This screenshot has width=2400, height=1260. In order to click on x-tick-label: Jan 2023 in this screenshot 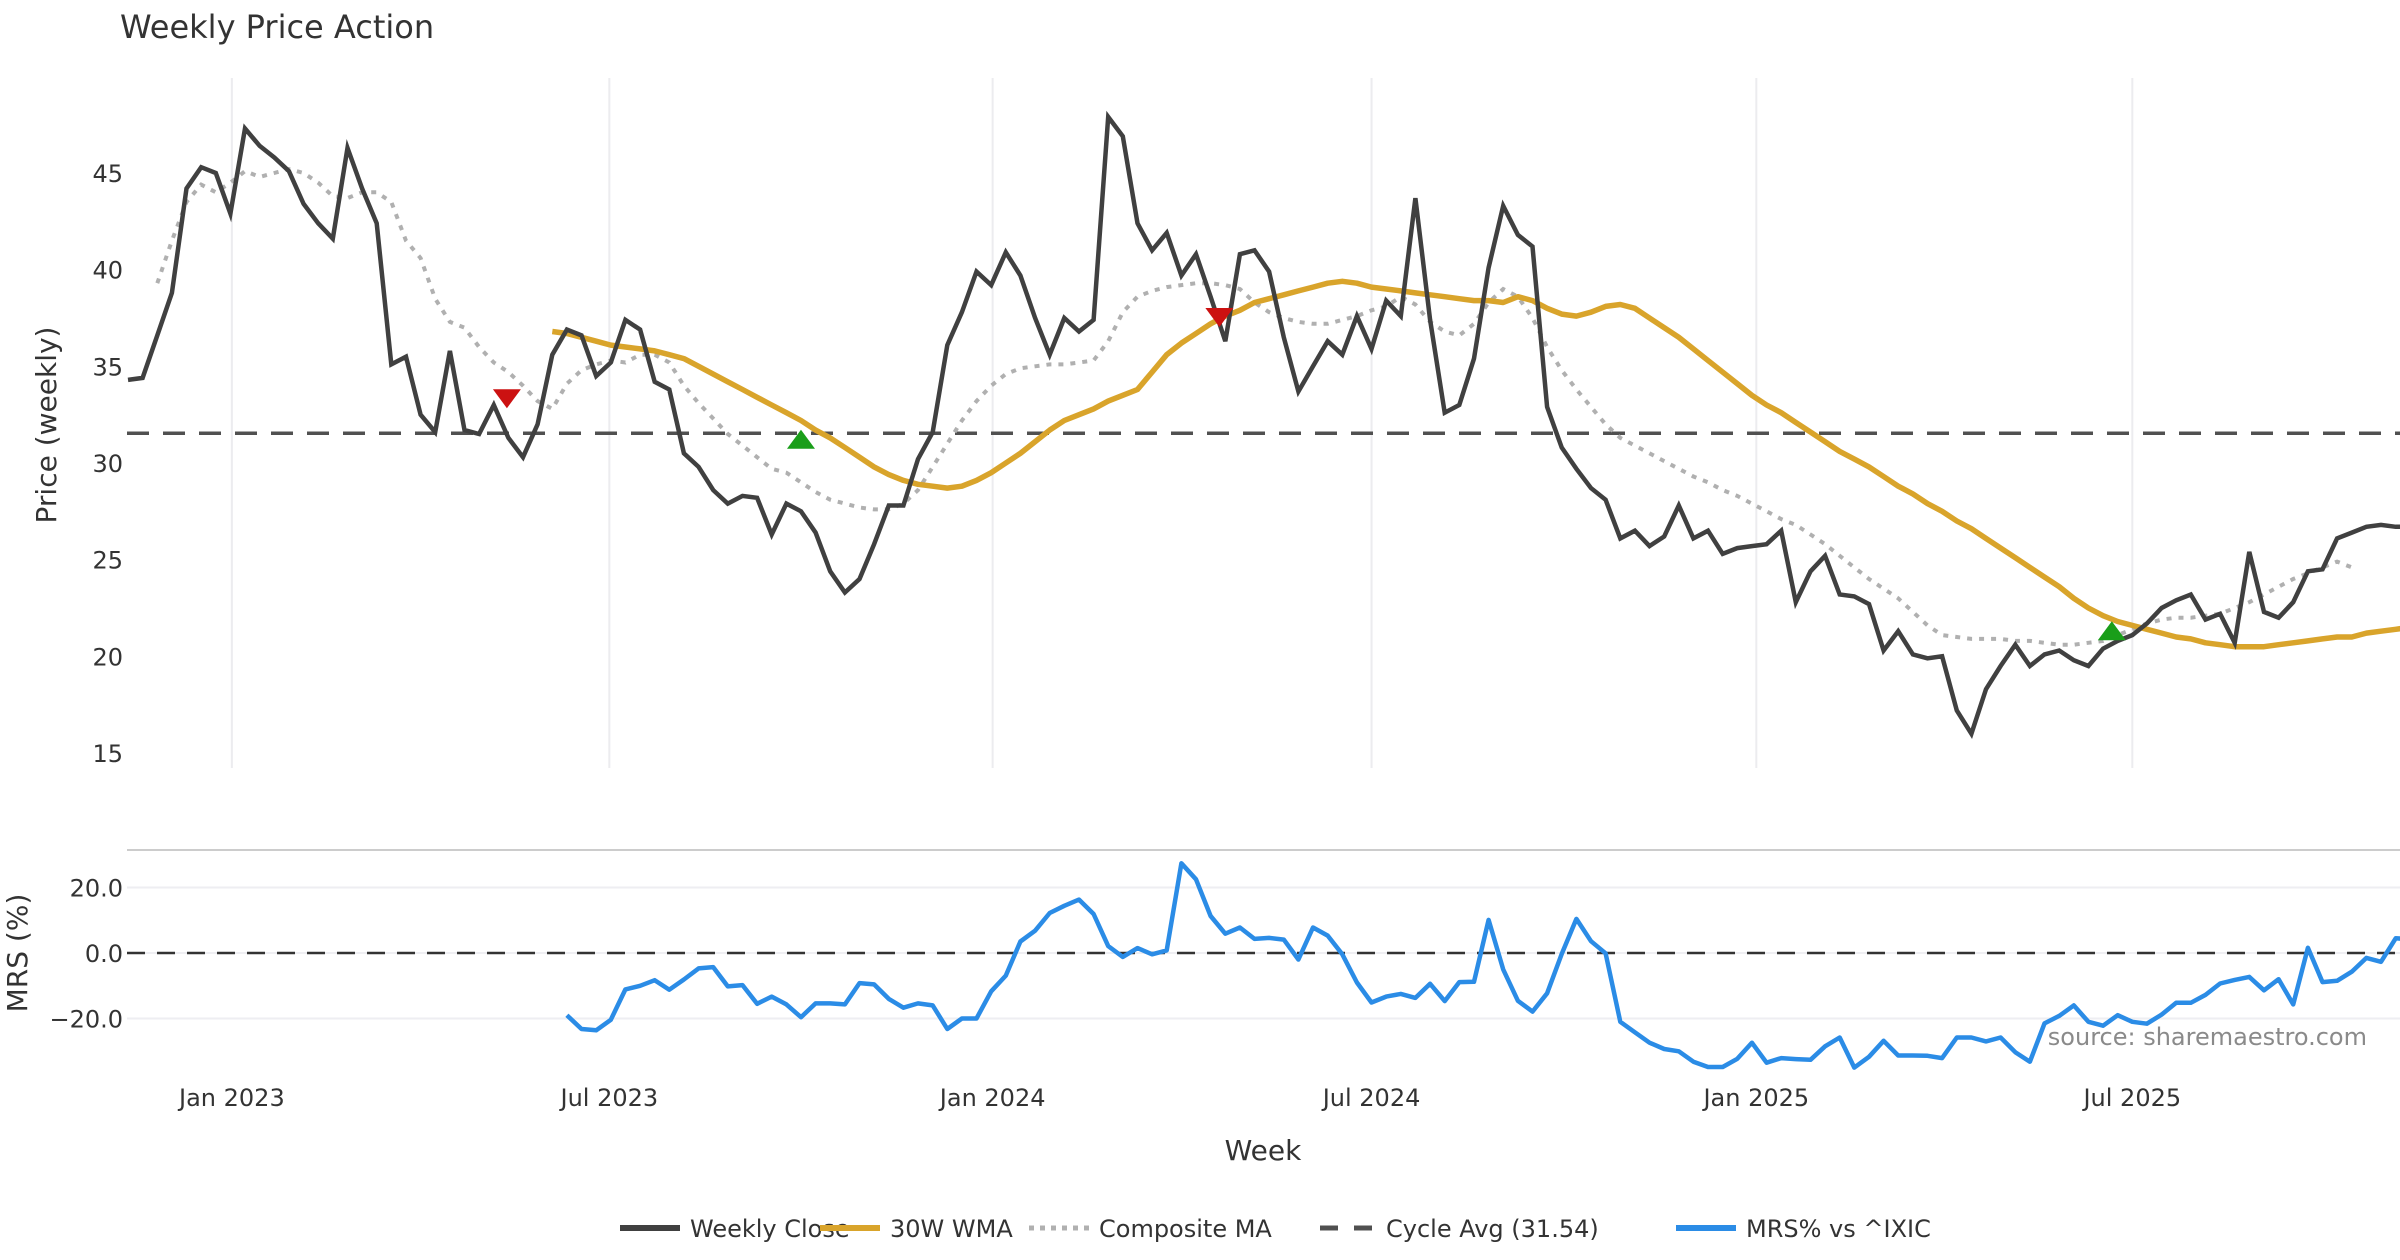, I will do `click(231, 1098)`.